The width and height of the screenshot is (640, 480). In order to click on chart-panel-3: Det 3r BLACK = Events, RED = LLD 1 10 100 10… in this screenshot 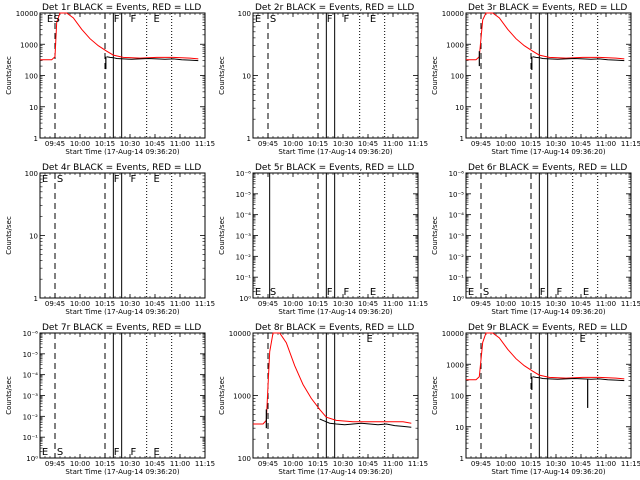, I will do `click(535, 79)`.